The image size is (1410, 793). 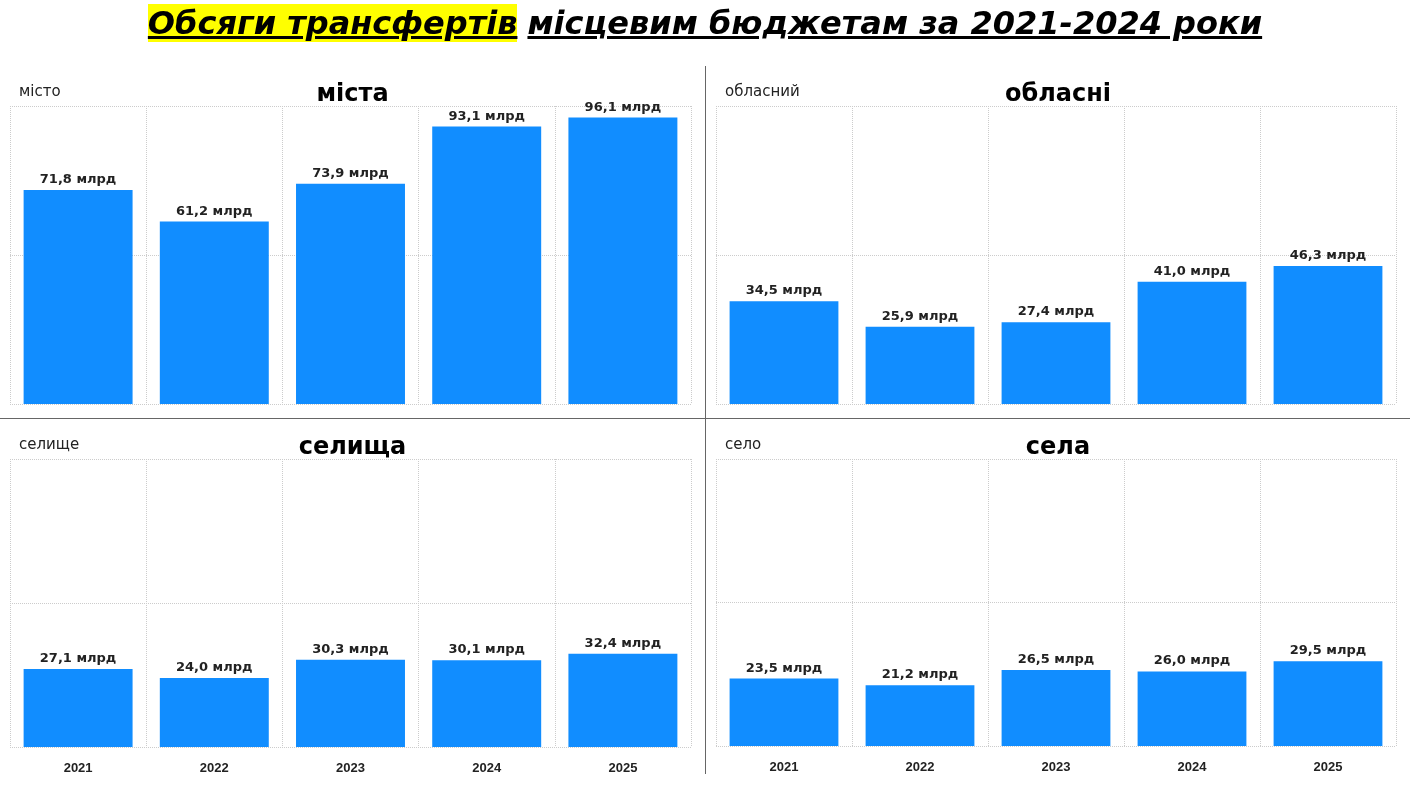 What do you see at coordinates (1328, 650) in the screenshot?
I see `data-label: 29,5 млрд` at bounding box center [1328, 650].